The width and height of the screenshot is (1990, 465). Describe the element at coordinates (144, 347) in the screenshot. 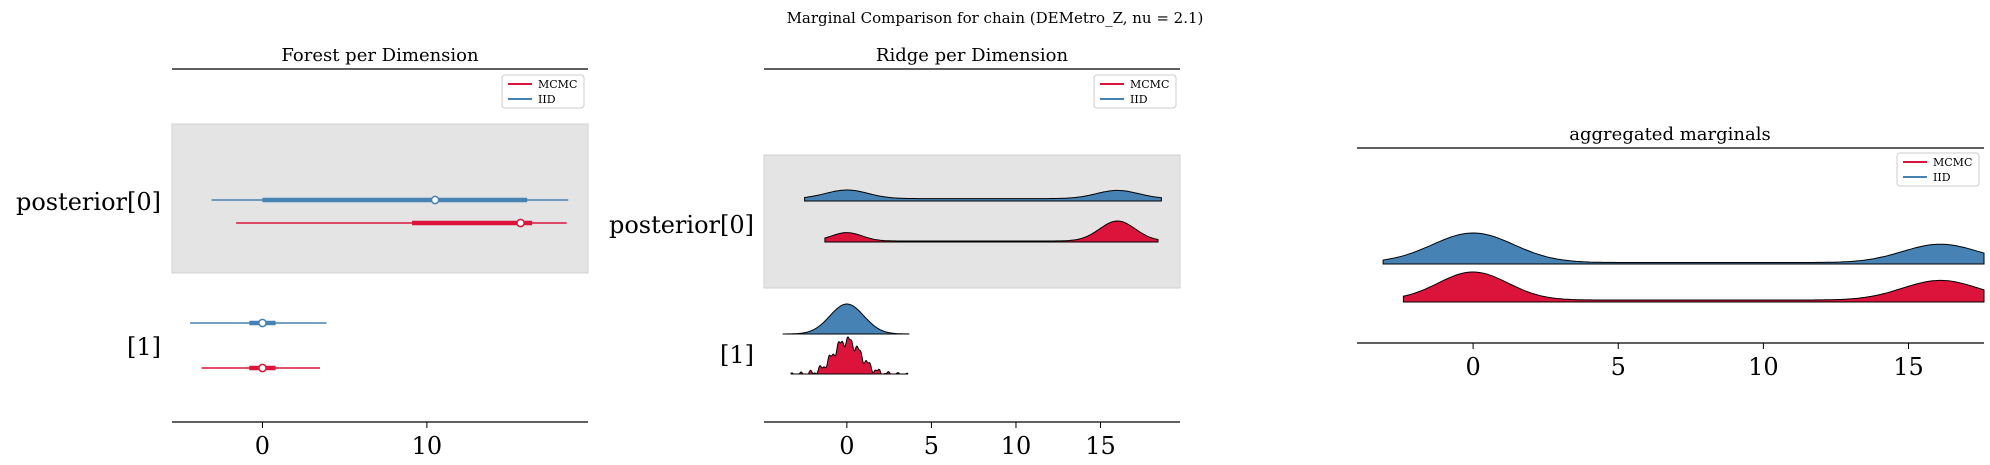

I see `forest-row-label-1: [1]` at that location.